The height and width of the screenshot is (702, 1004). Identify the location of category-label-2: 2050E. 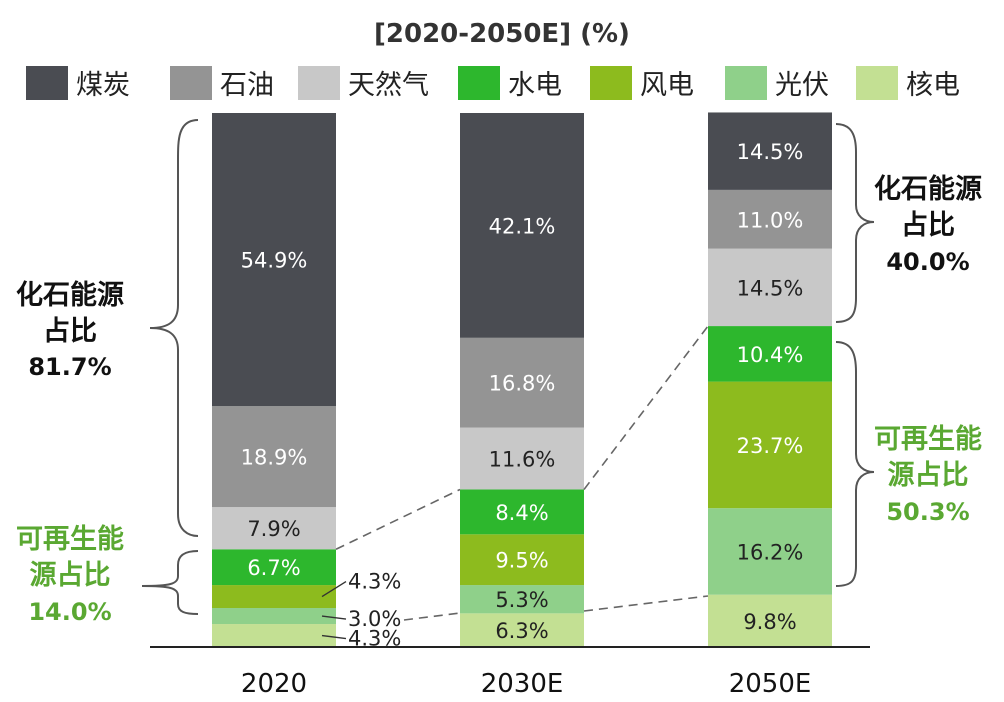
(770, 684).